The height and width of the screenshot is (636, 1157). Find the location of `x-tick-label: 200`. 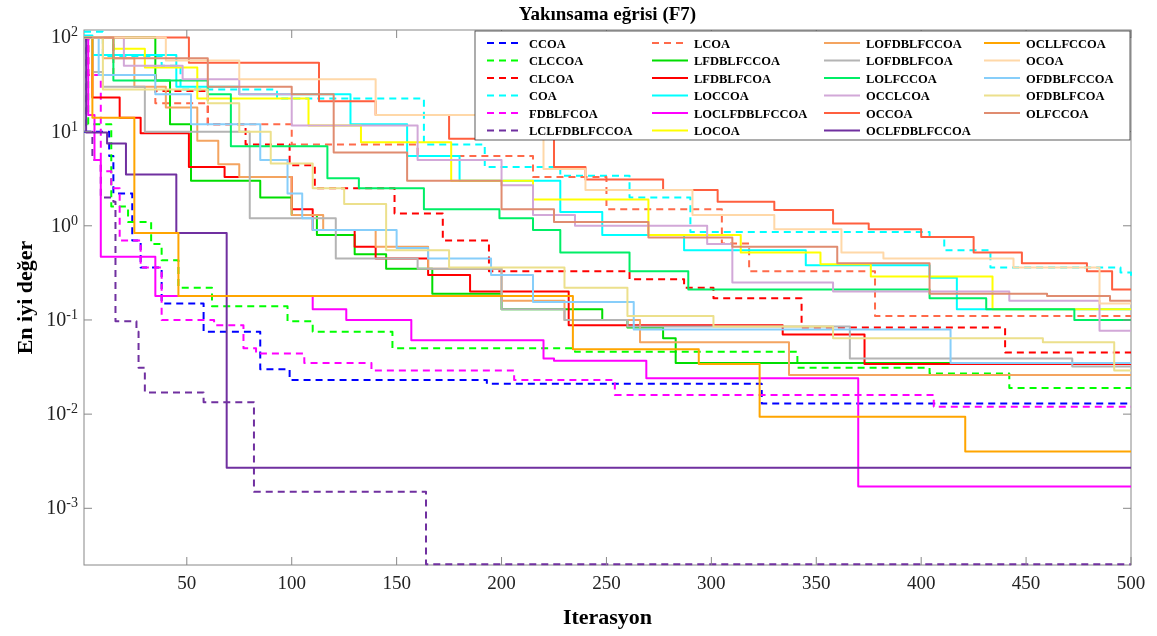

x-tick-label: 200 is located at coordinates (501, 582).